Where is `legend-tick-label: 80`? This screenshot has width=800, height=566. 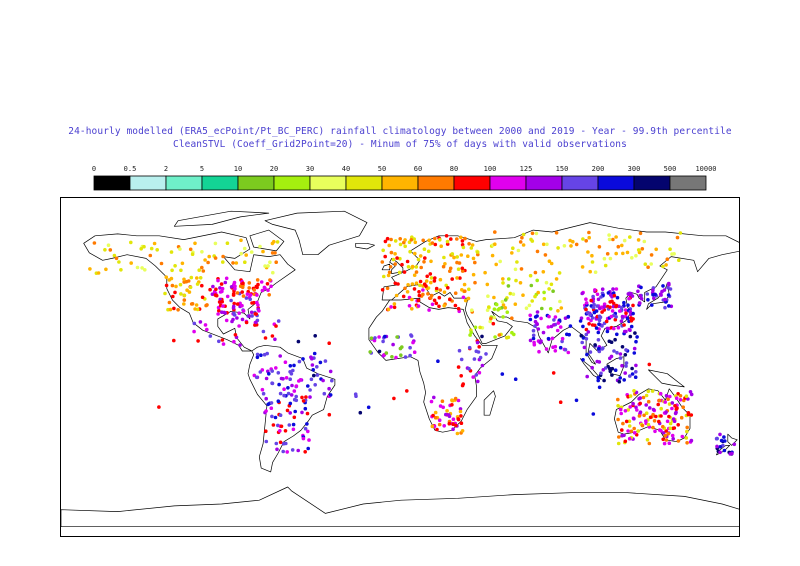 legend-tick-label: 80 is located at coordinates (454, 169).